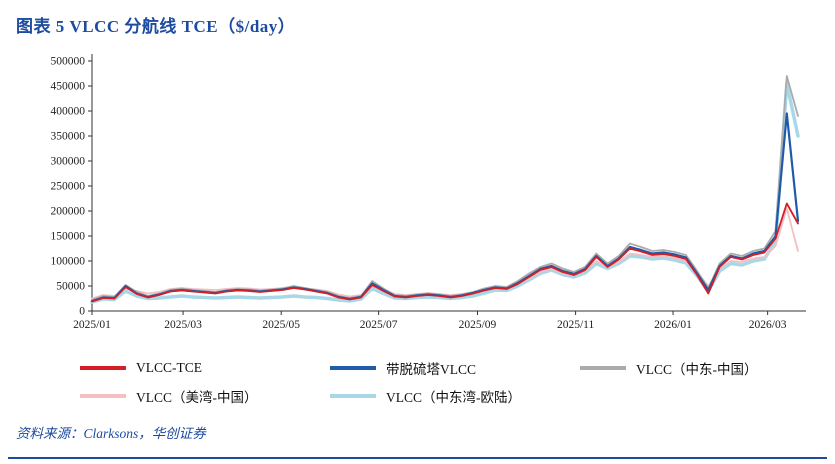  Describe the element at coordinates (70, 287) in the screenshot. I see `svg-text: 50000` at that location.